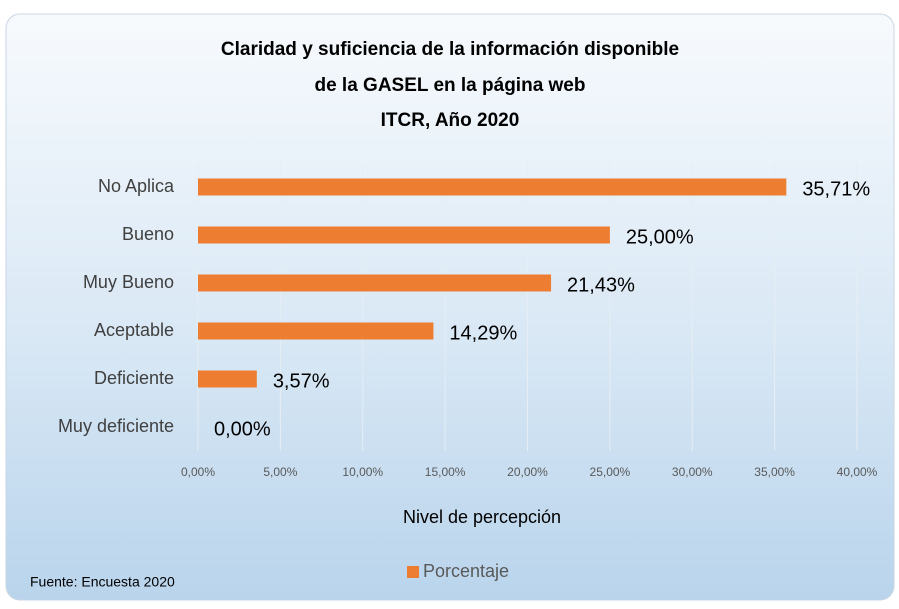 This screenshot has width=899, height=609. I want to click on x-tick-label: 40,00%, so click(857, 472).